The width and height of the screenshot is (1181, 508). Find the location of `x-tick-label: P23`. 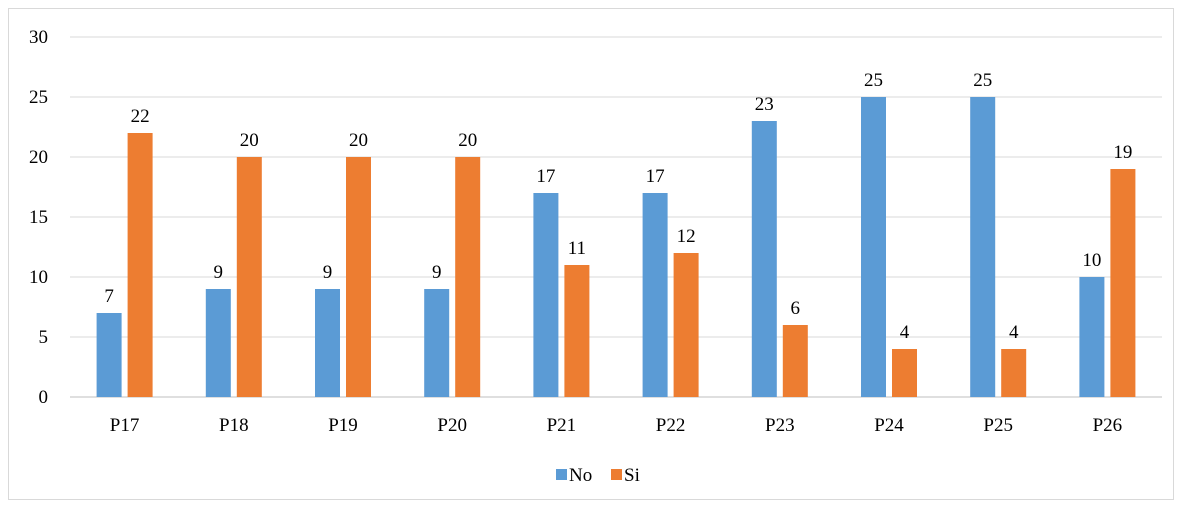

x-tick-label: P23 is located at coordinates (780, 425).